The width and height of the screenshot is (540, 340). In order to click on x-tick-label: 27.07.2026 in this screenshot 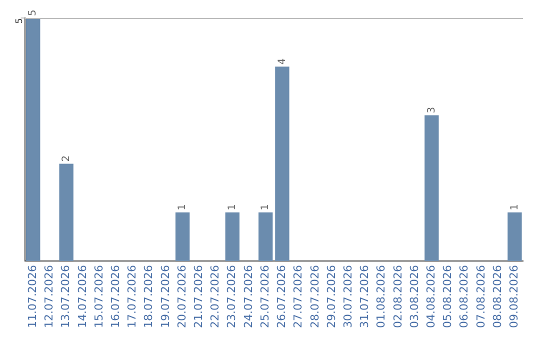, I will do `click(298, 296)`.